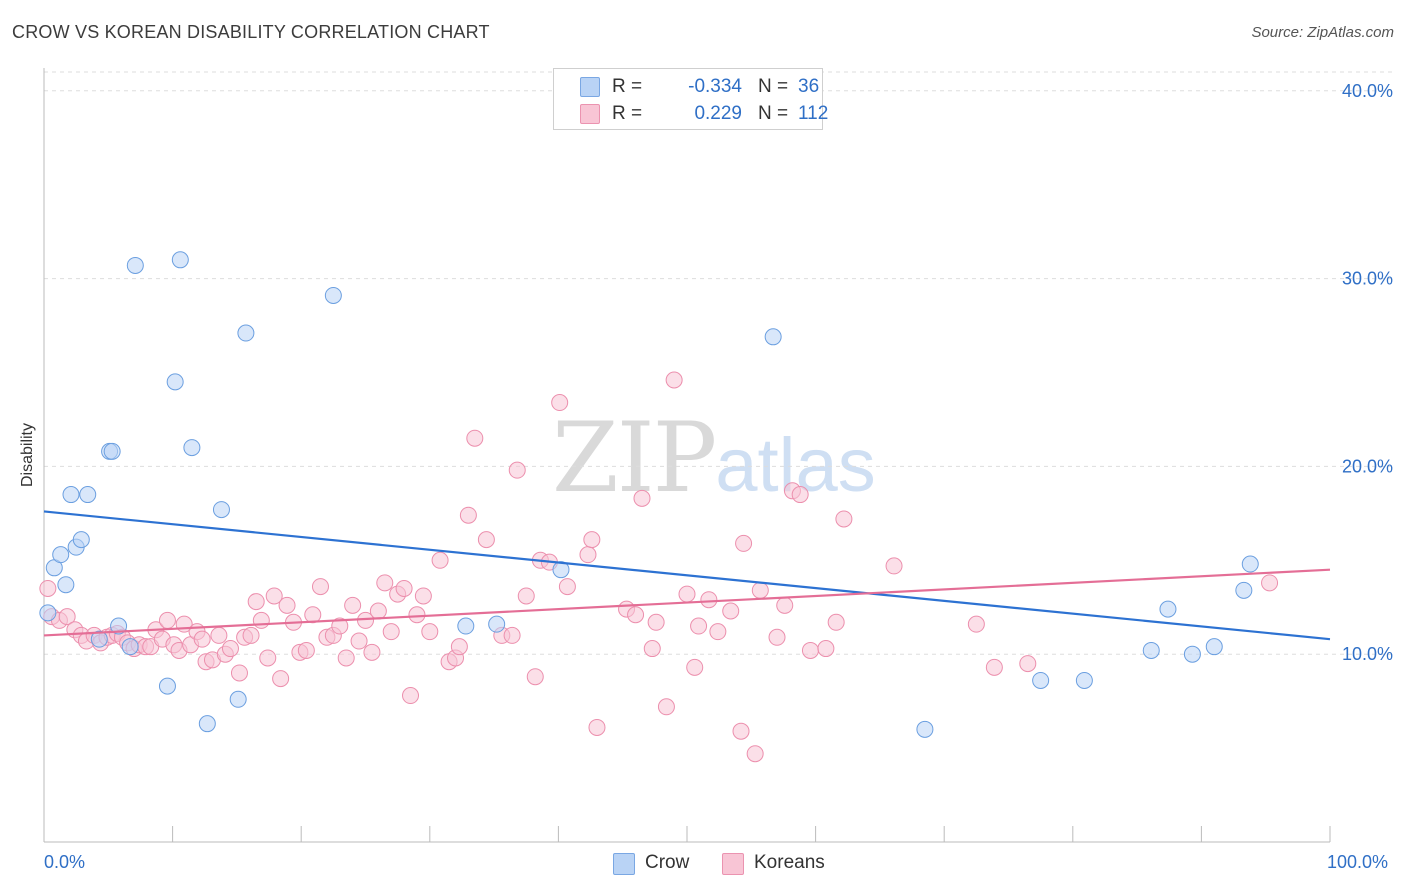 The height and width of the screenshot is (892, 1406). What do you see at coordinates (690, 99) in the screenshot?
I see `correlation-legend: R = -0.334 N = 36 R = 0.229 N = 112` at bounding box center [690, 99].